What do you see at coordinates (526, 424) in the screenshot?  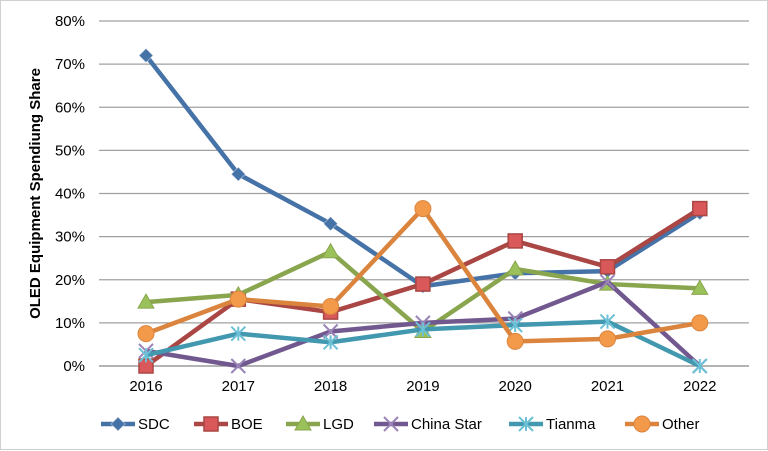 I see `legend-marker-tianma` at bounding box center [526, 424].